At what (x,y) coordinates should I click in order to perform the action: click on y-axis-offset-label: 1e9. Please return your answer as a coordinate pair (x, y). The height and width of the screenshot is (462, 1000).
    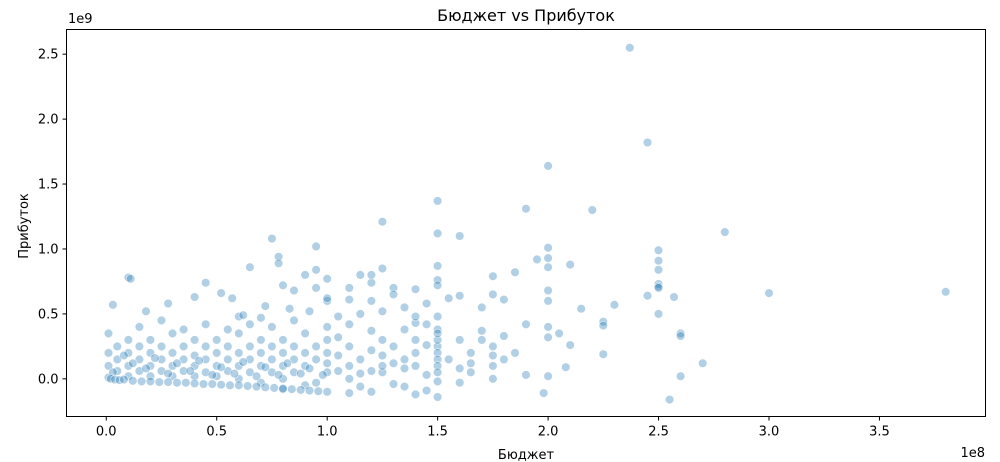
    Looking at the image, I should click on (80, 19).